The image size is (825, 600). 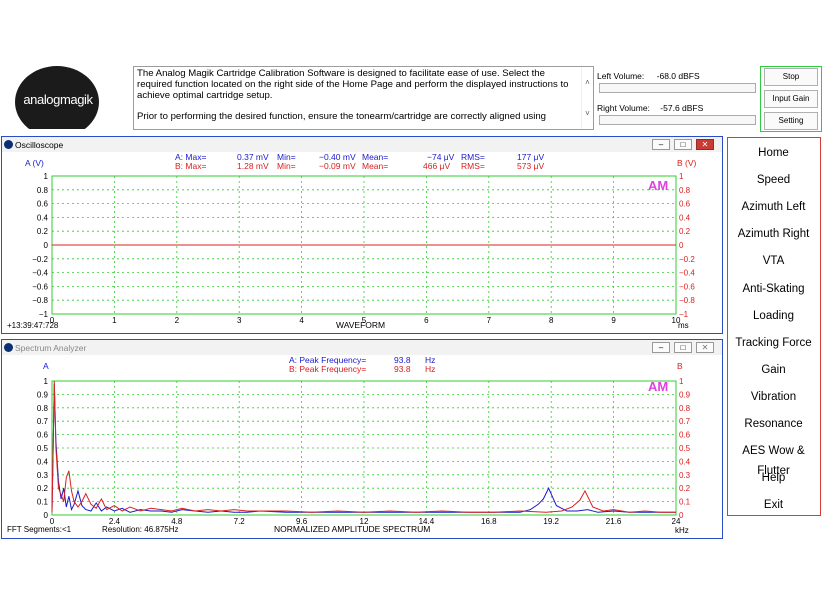 What do you see at coordinates (676, 320) in the screenshot?
I see `osc-x-tick: 10` at bounding box center [676, 320].